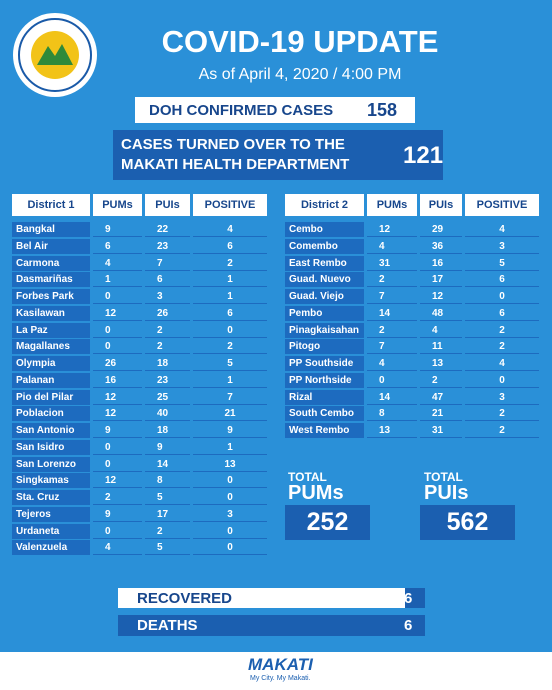 This screenshot has width=552, height=690. I want to click on row-name: Pio del Pilar, so click(51, 397).